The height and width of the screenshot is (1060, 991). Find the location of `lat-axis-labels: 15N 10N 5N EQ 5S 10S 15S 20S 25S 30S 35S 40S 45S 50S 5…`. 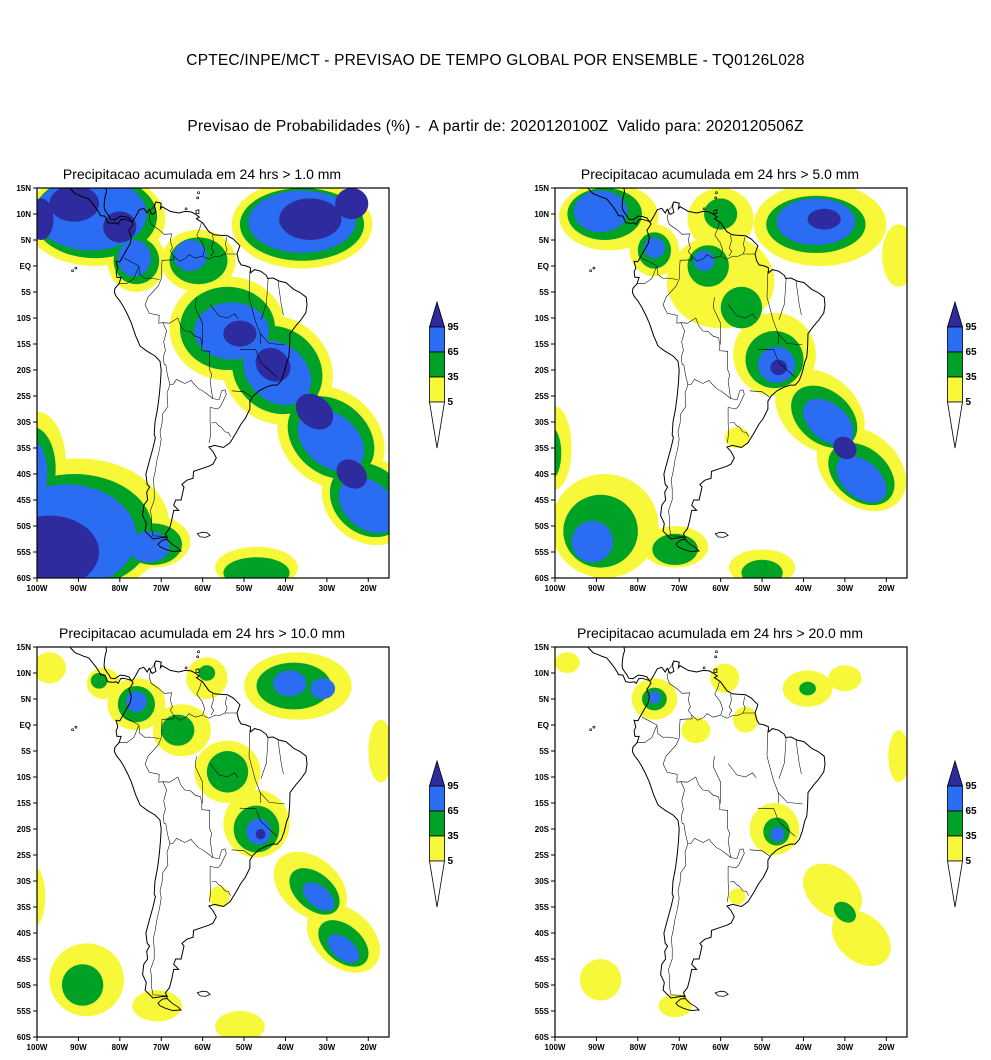

lat-axis-labels: 15N 10N 5N EQ 5S 10S 15S 20S 25S 30S 35S 40S 45S 50S 5… is located at coordinates (544, 842).